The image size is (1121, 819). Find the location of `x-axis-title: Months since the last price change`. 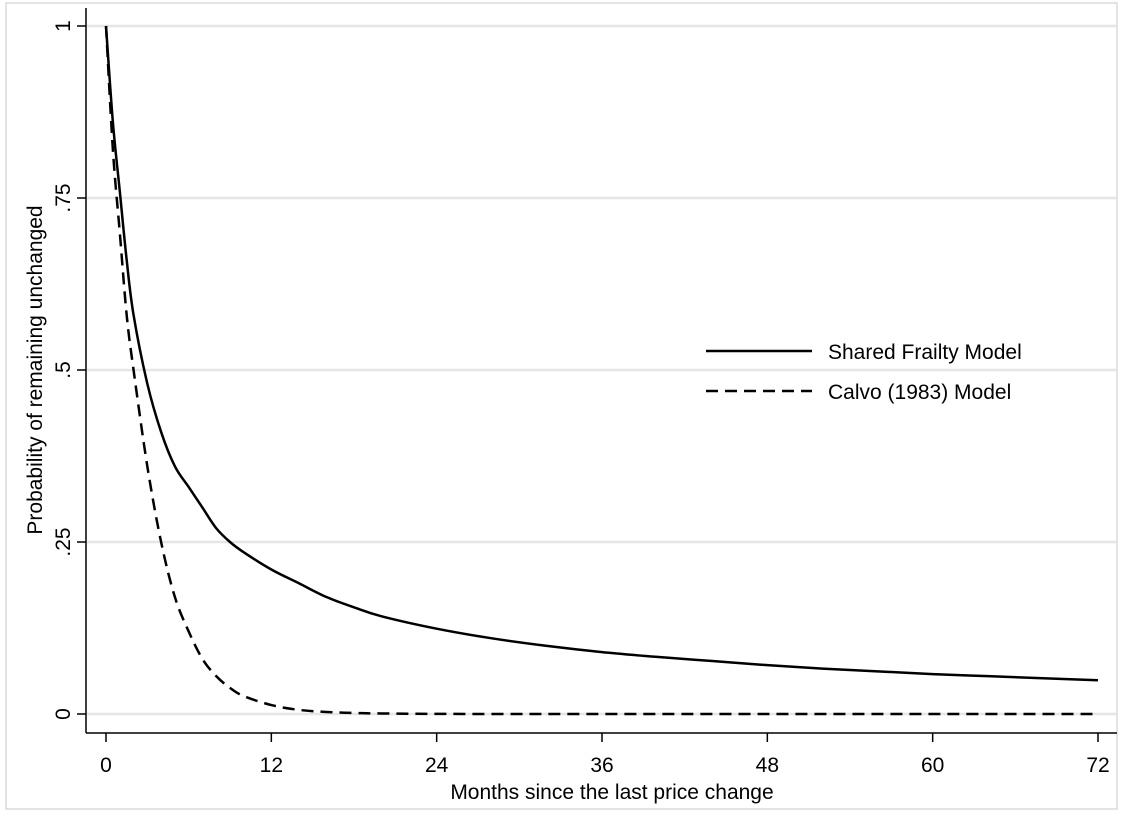

x-axis-title: Months since the last price change is located at coordinates (611, 792).